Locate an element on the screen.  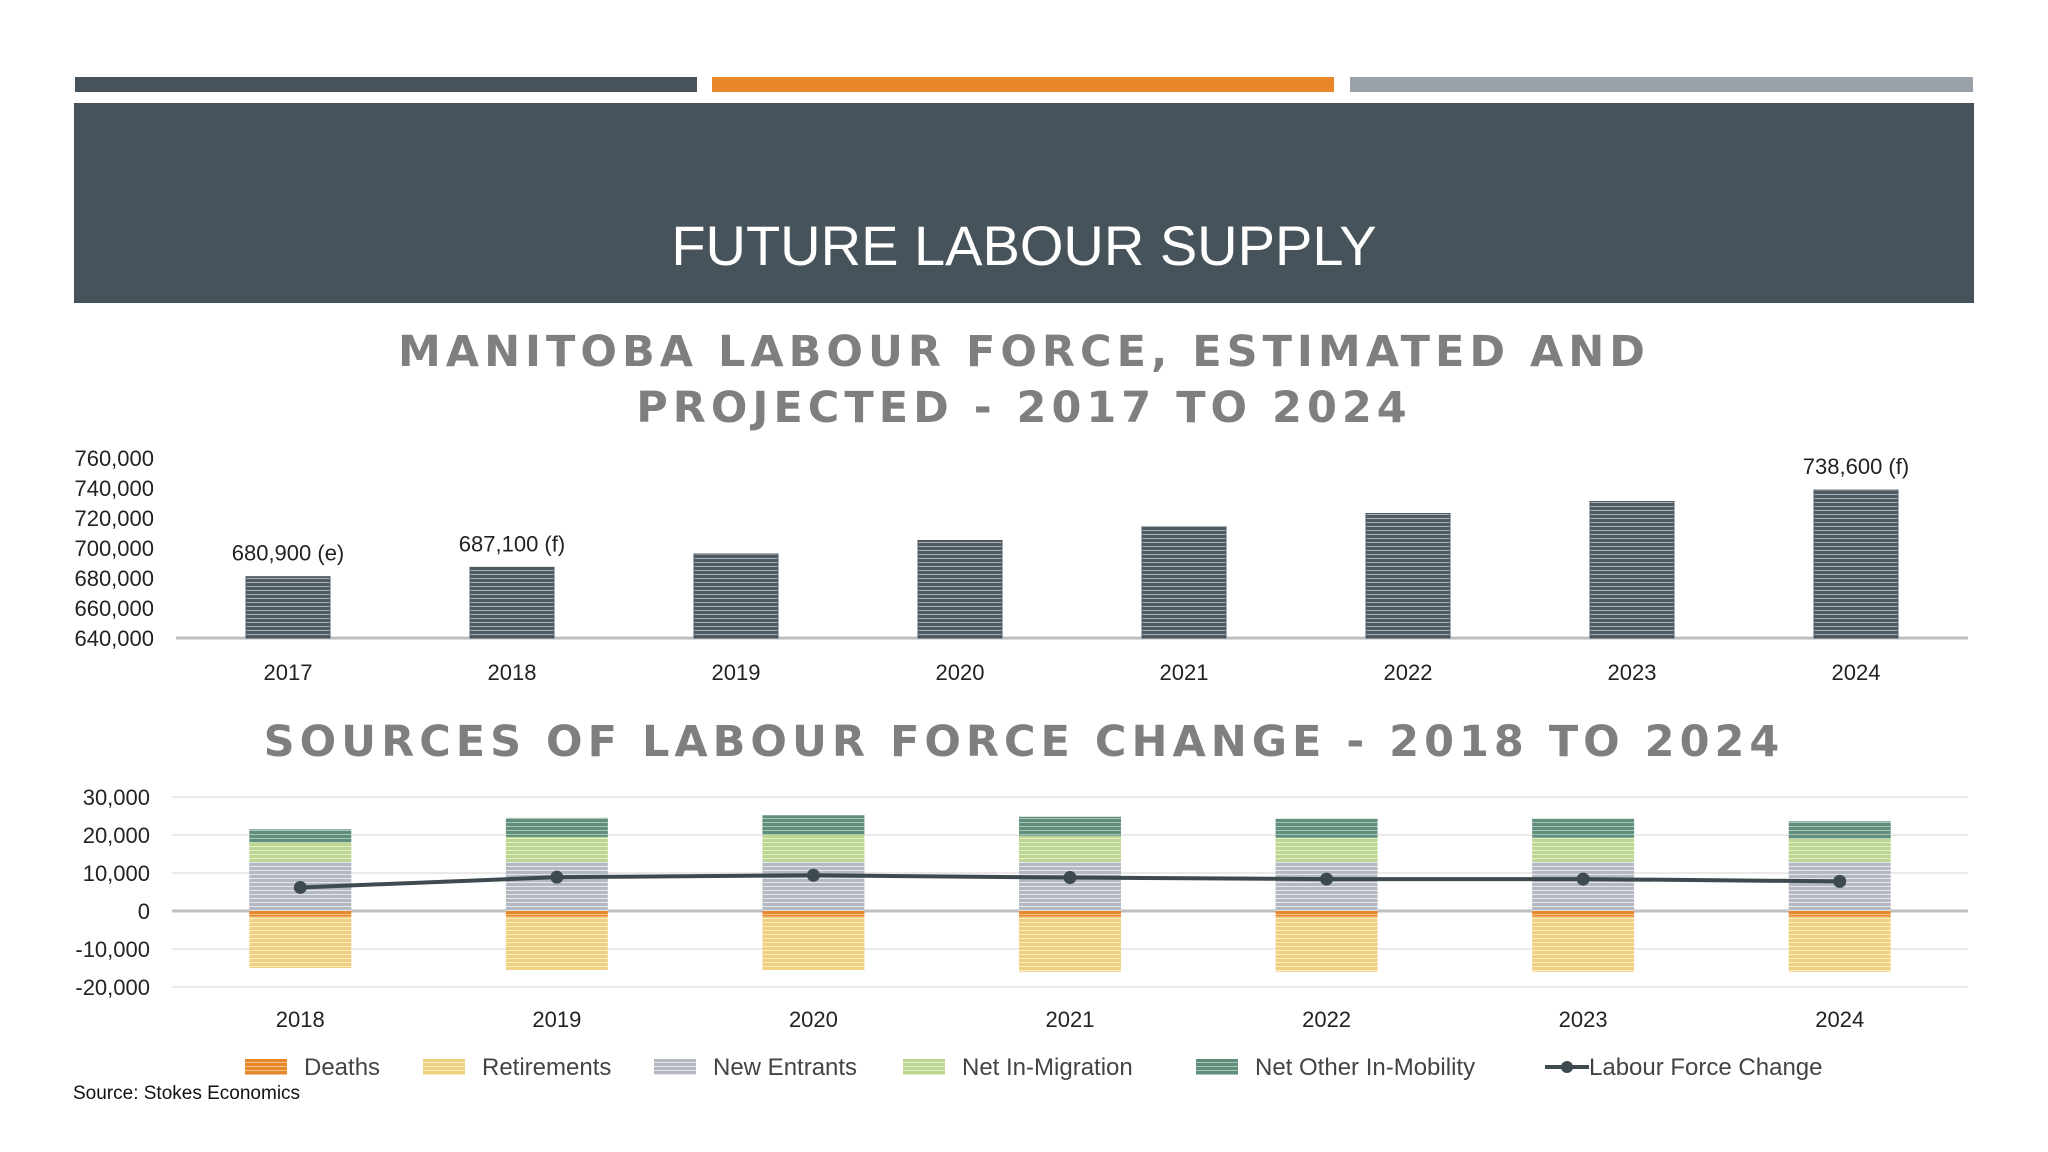
y-tick-label: -10,000 is located at coordinates (112, 949).